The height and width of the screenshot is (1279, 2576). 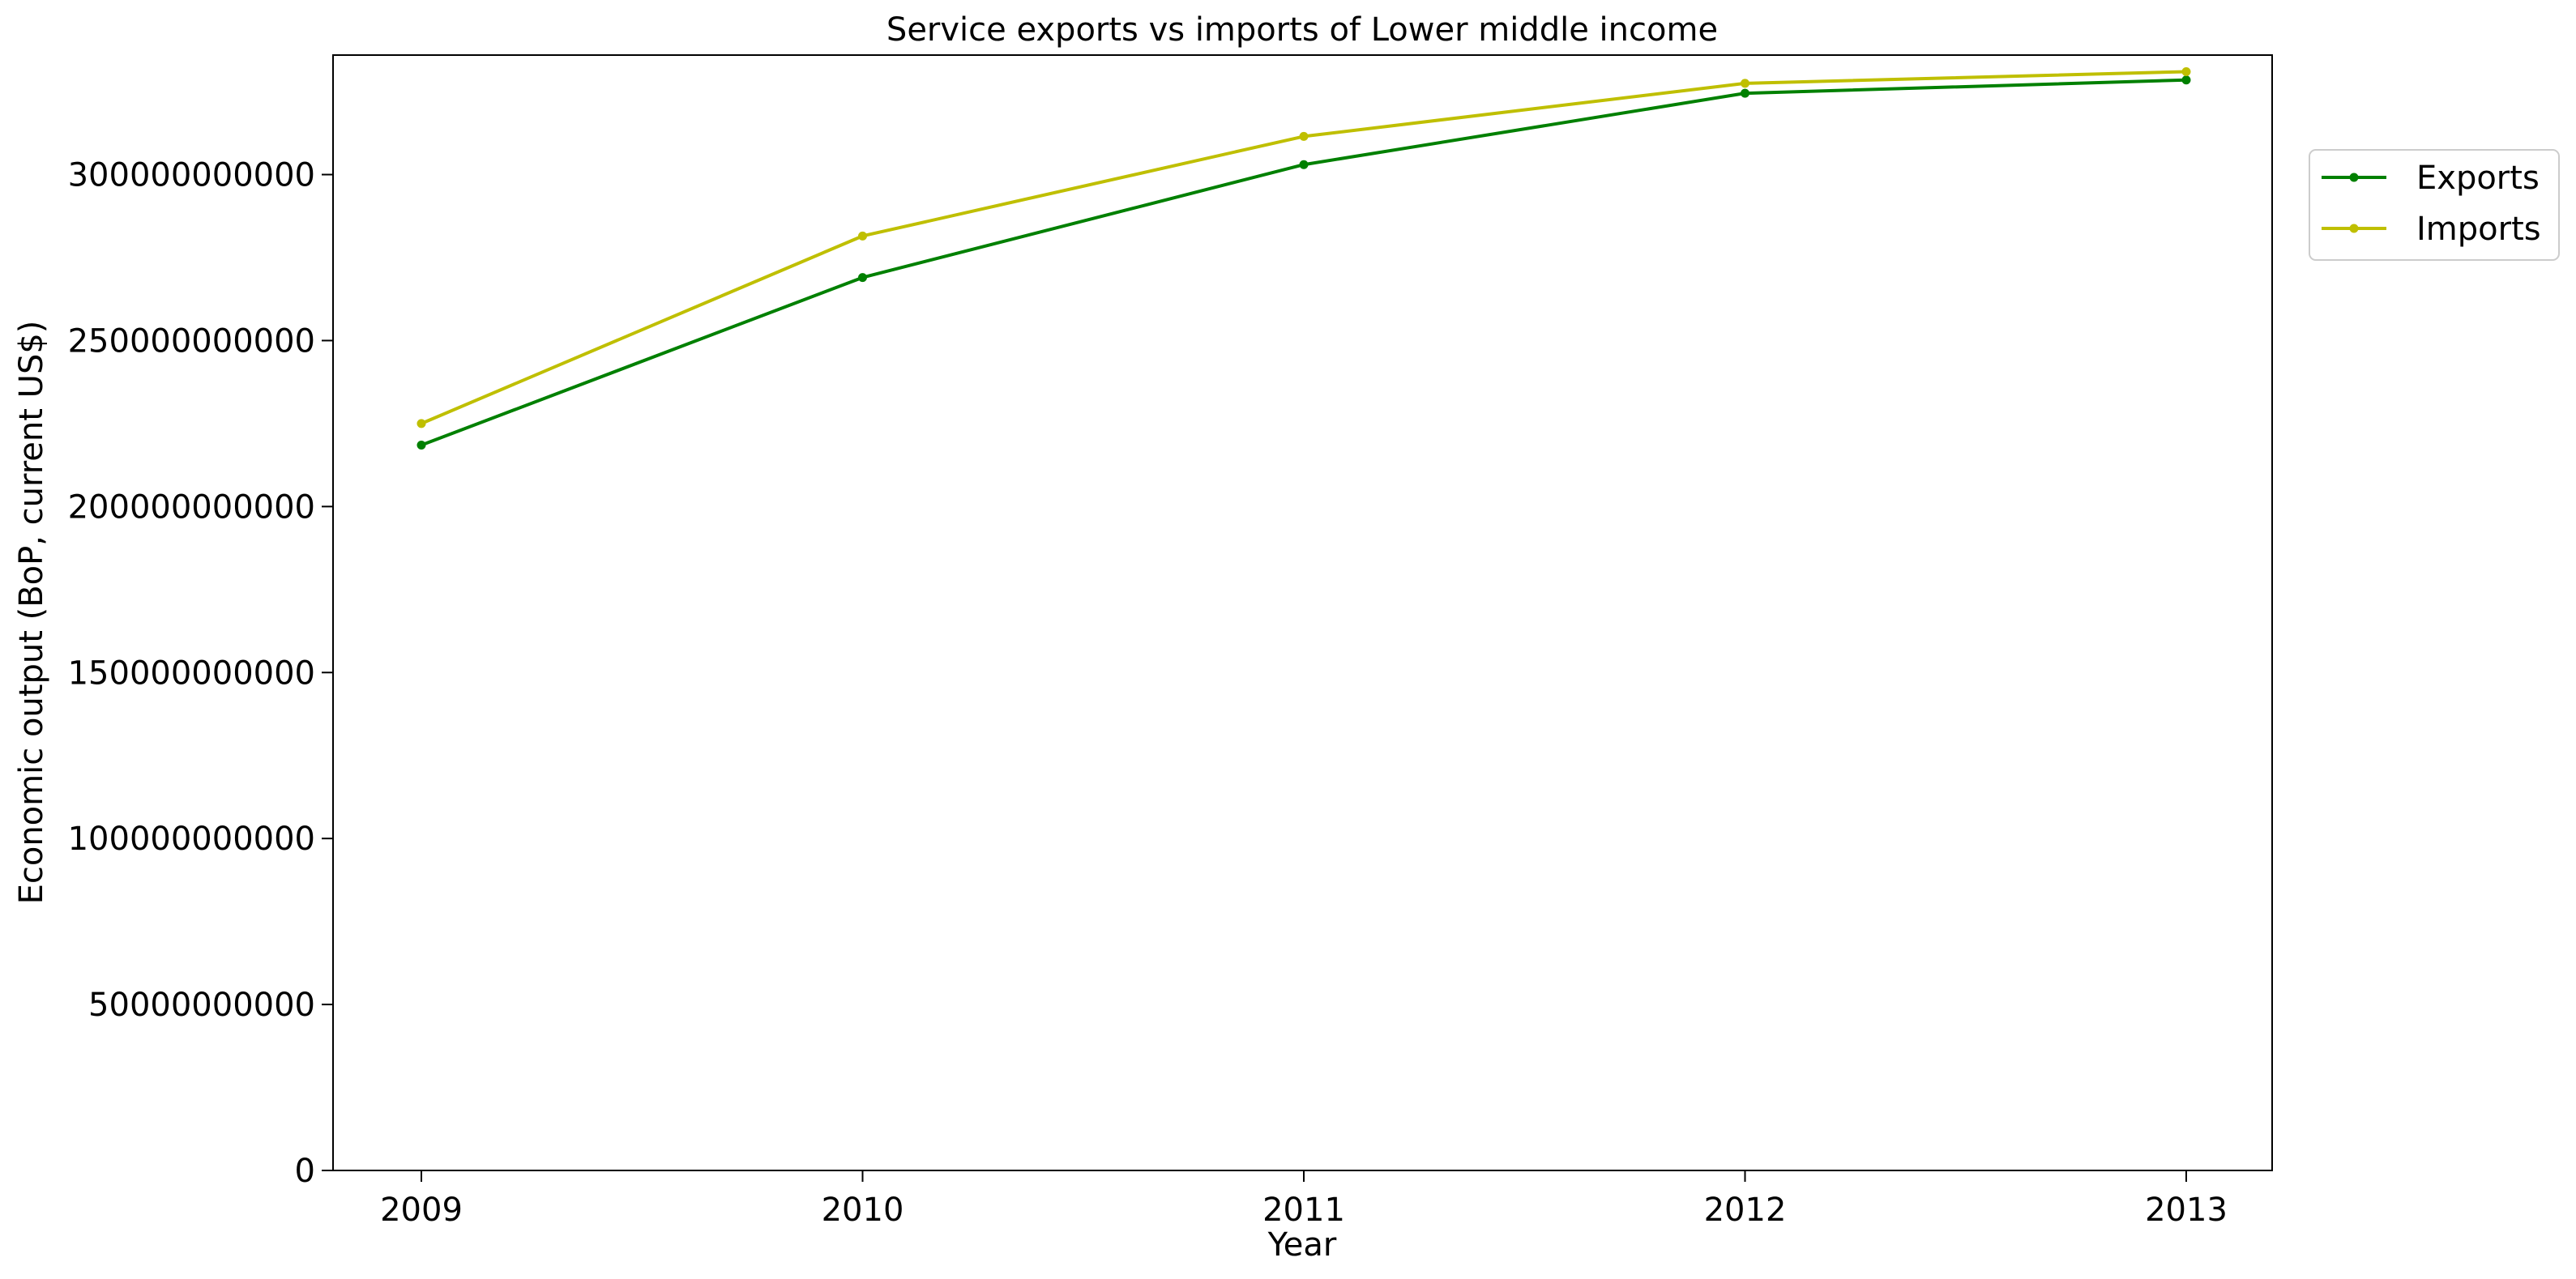 What do you see at coordinates (2478, 178) in the screenshot?
I see `legend-label-exports: Exports` at bounding box center [2478, 178].